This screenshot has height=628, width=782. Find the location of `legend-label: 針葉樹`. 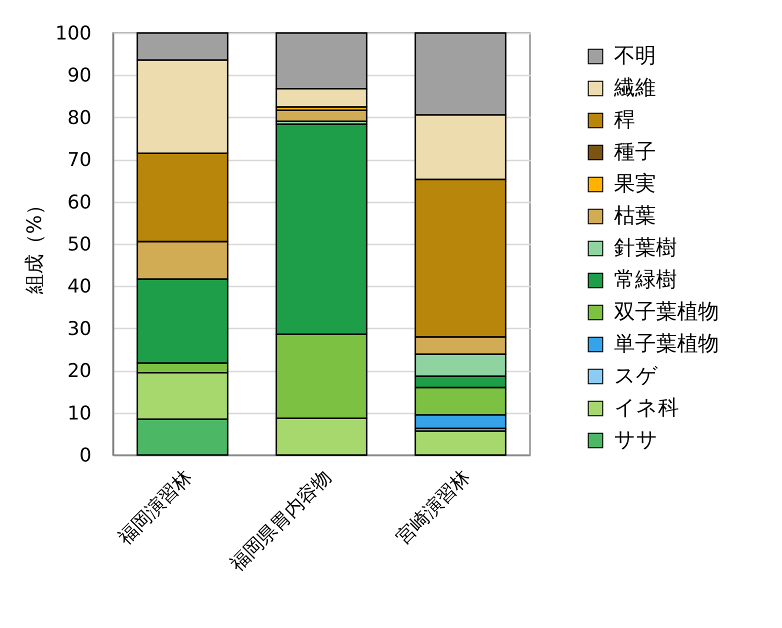

legend-label: 針葉樹 is located at coordinates (645, 248).